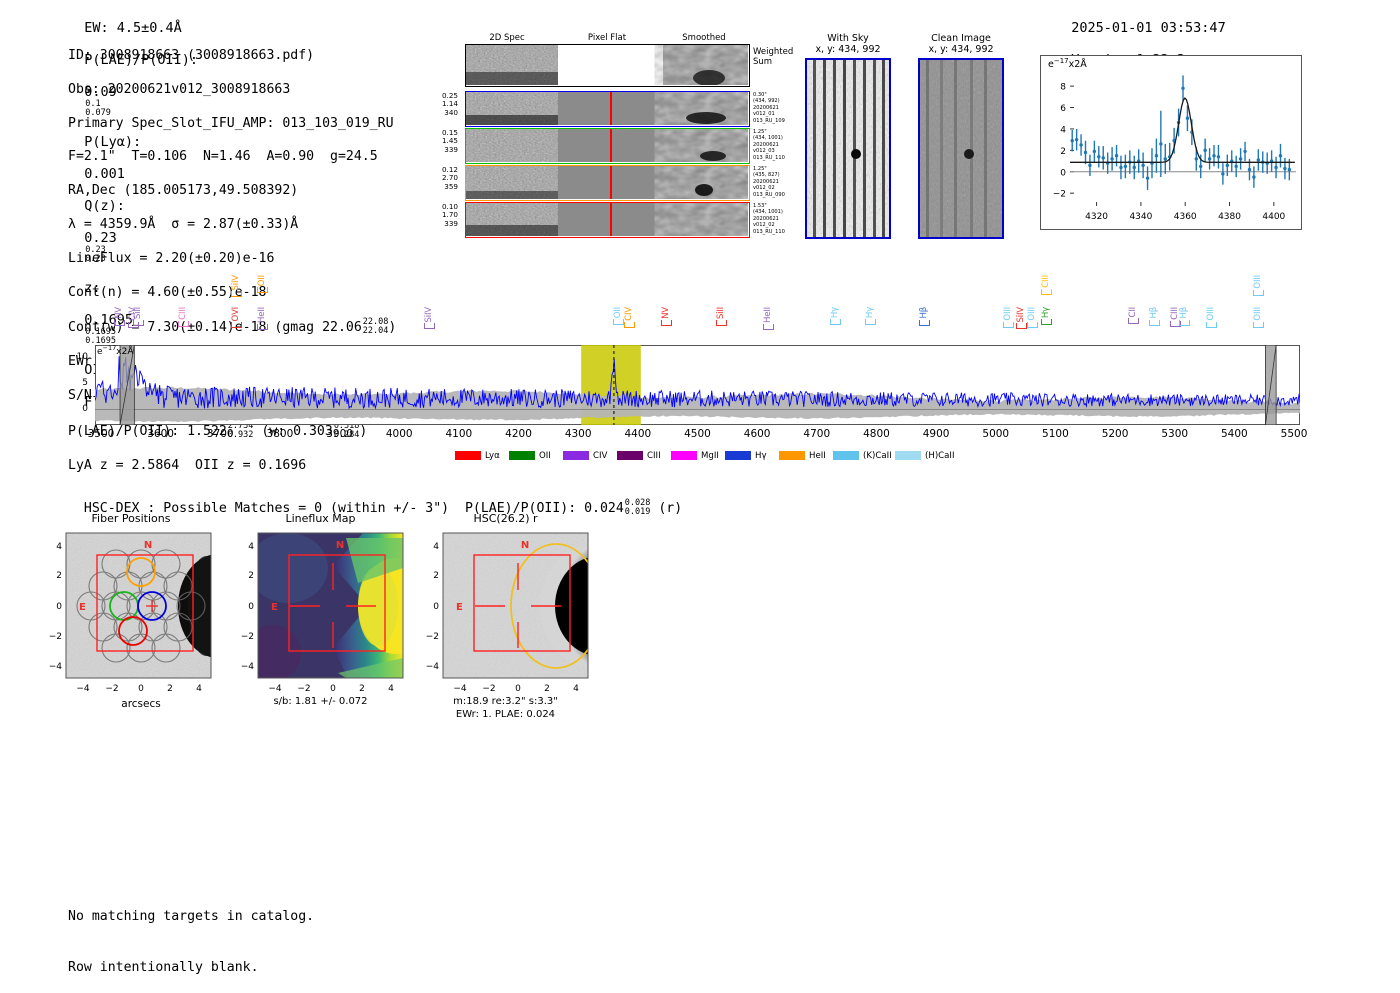 The height and width of the screenshot is (993, 1400). What do you see at coordinates (746, 454) in the screenshot?
I see `legend-item: Hγ` at bounding box center [746, 454].